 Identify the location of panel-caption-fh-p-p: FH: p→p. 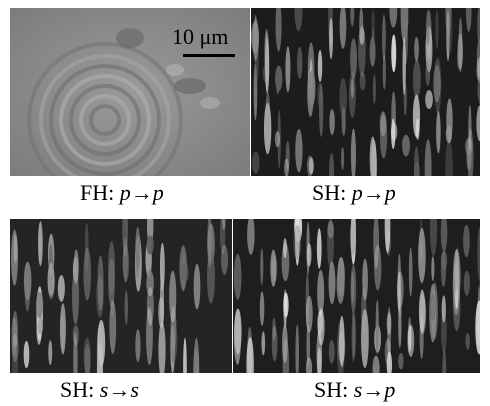
(122, 192).